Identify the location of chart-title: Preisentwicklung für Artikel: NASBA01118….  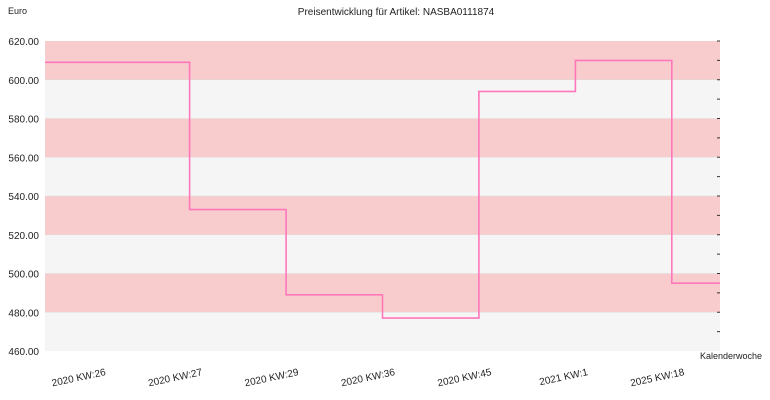
(396, 12).